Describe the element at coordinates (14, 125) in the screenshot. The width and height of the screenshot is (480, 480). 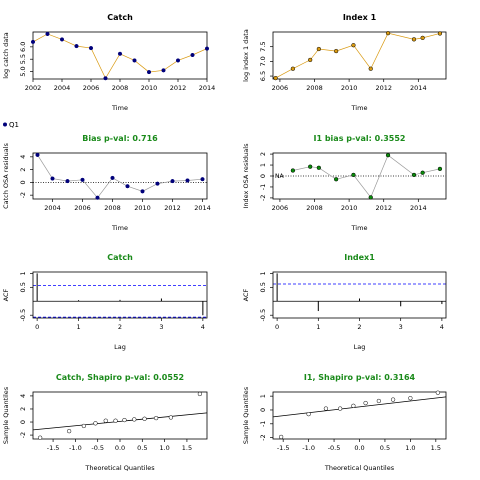
I see `legend-q1-label: Q1` at that location.